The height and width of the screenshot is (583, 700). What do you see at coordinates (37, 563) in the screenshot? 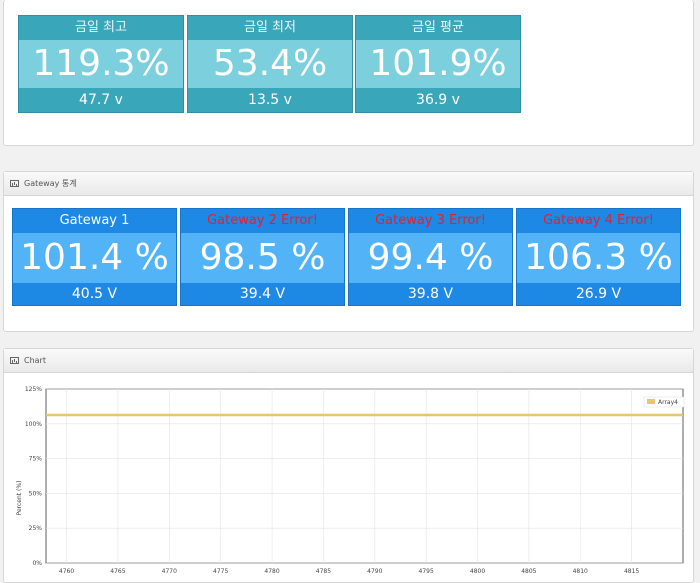
I see `y-tick-label: 0%` at bounding box center [37, 563].